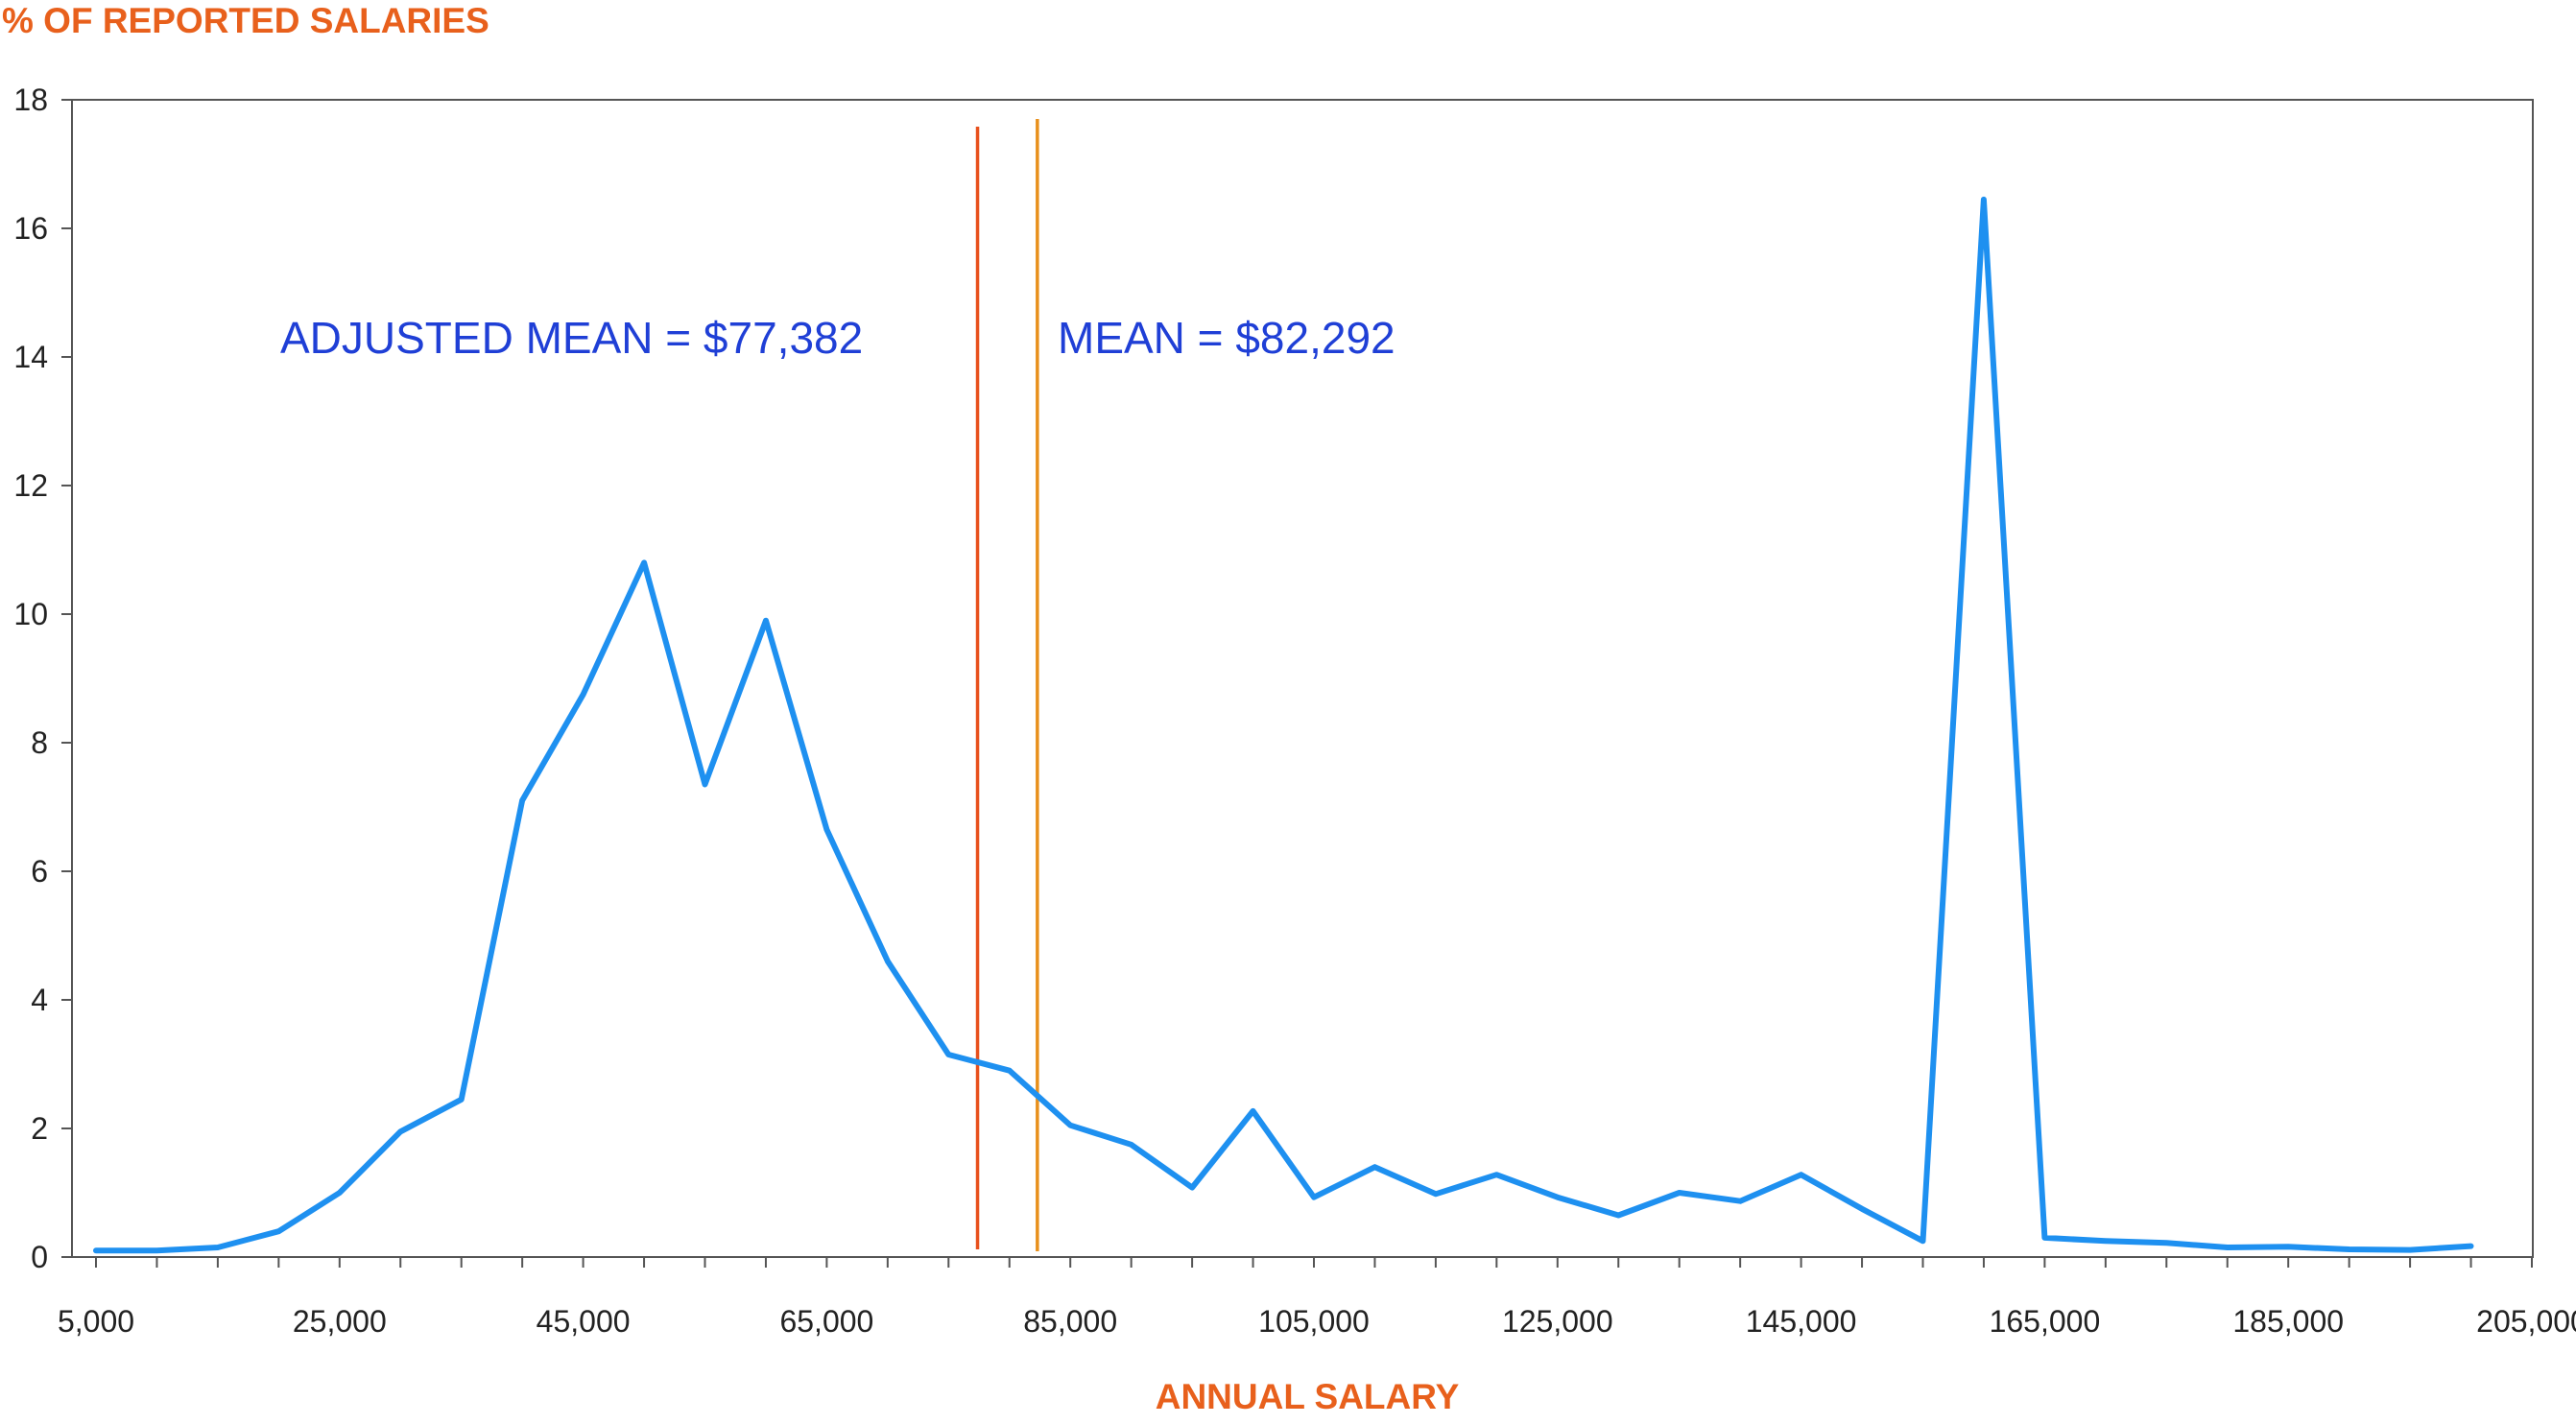 This screenshot has width=2576, height=1424. I want to click on x-tick-label: 5,000, so click(96, 1321).